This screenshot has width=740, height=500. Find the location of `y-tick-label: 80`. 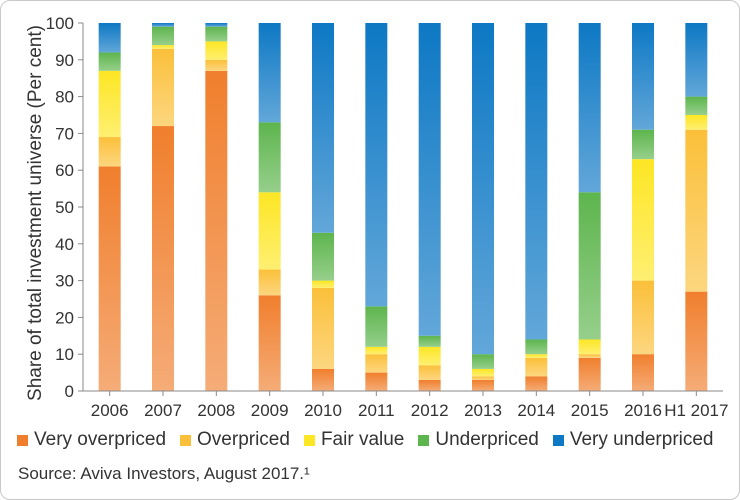

y-tick-label: 80 is located at coordinates (64, 97).